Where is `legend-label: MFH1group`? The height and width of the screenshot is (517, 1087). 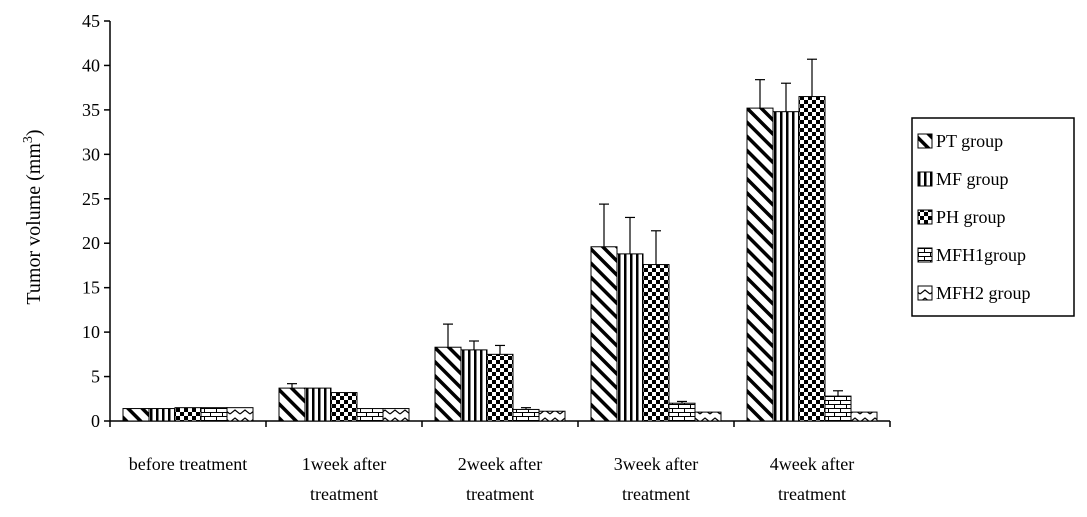 legend-label: MFH1group is located at coordinates (981, 255).